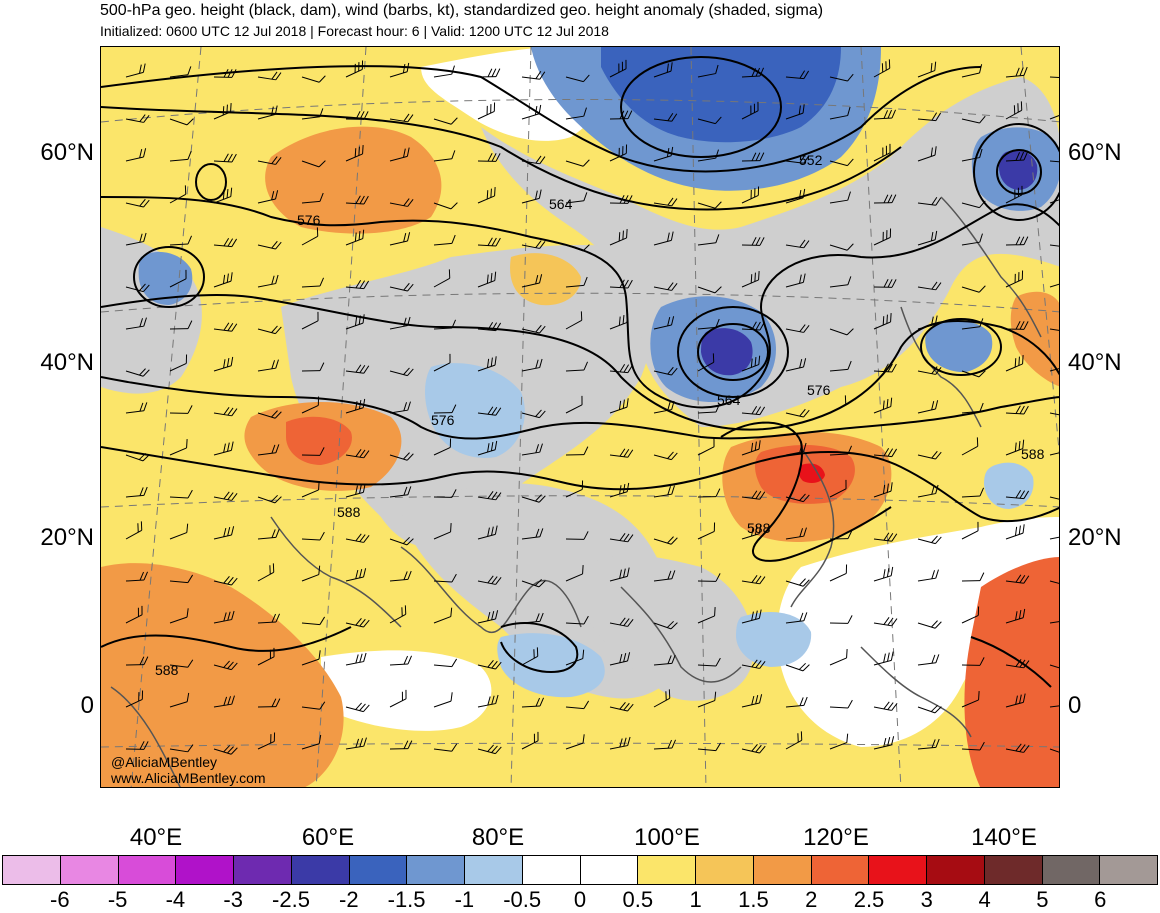 The width and height of the screenshot is (1160, 913). Describe the element at coordinates (551, 665) in the screenshot. I see `light-blue-region-bay` at that location.